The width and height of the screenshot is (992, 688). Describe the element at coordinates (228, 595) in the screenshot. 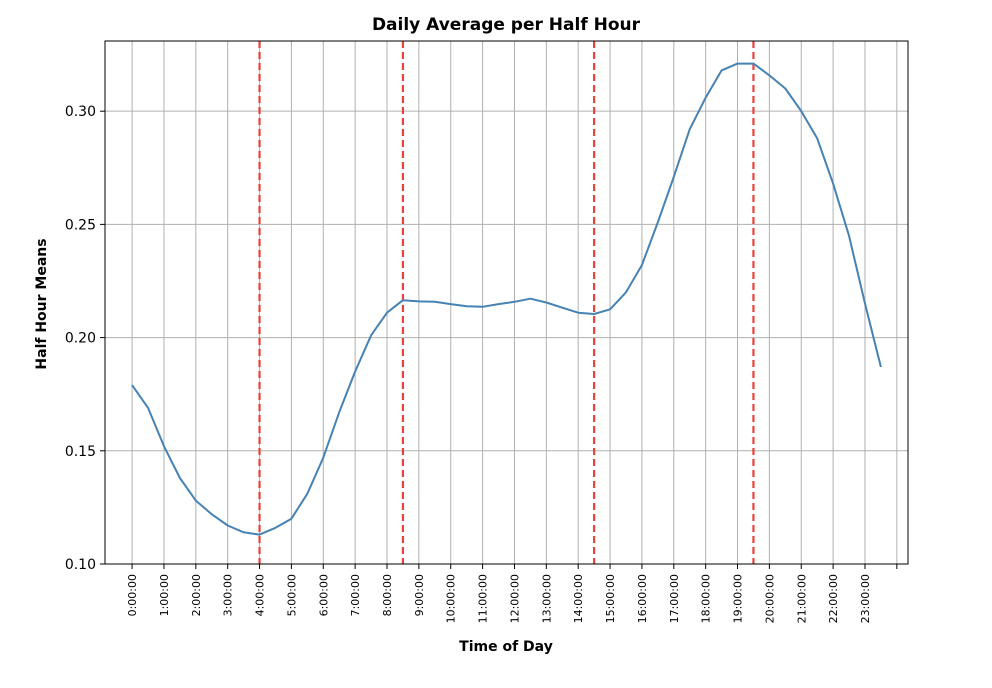

I see `x-tick-label: 3:00:00` at that location.